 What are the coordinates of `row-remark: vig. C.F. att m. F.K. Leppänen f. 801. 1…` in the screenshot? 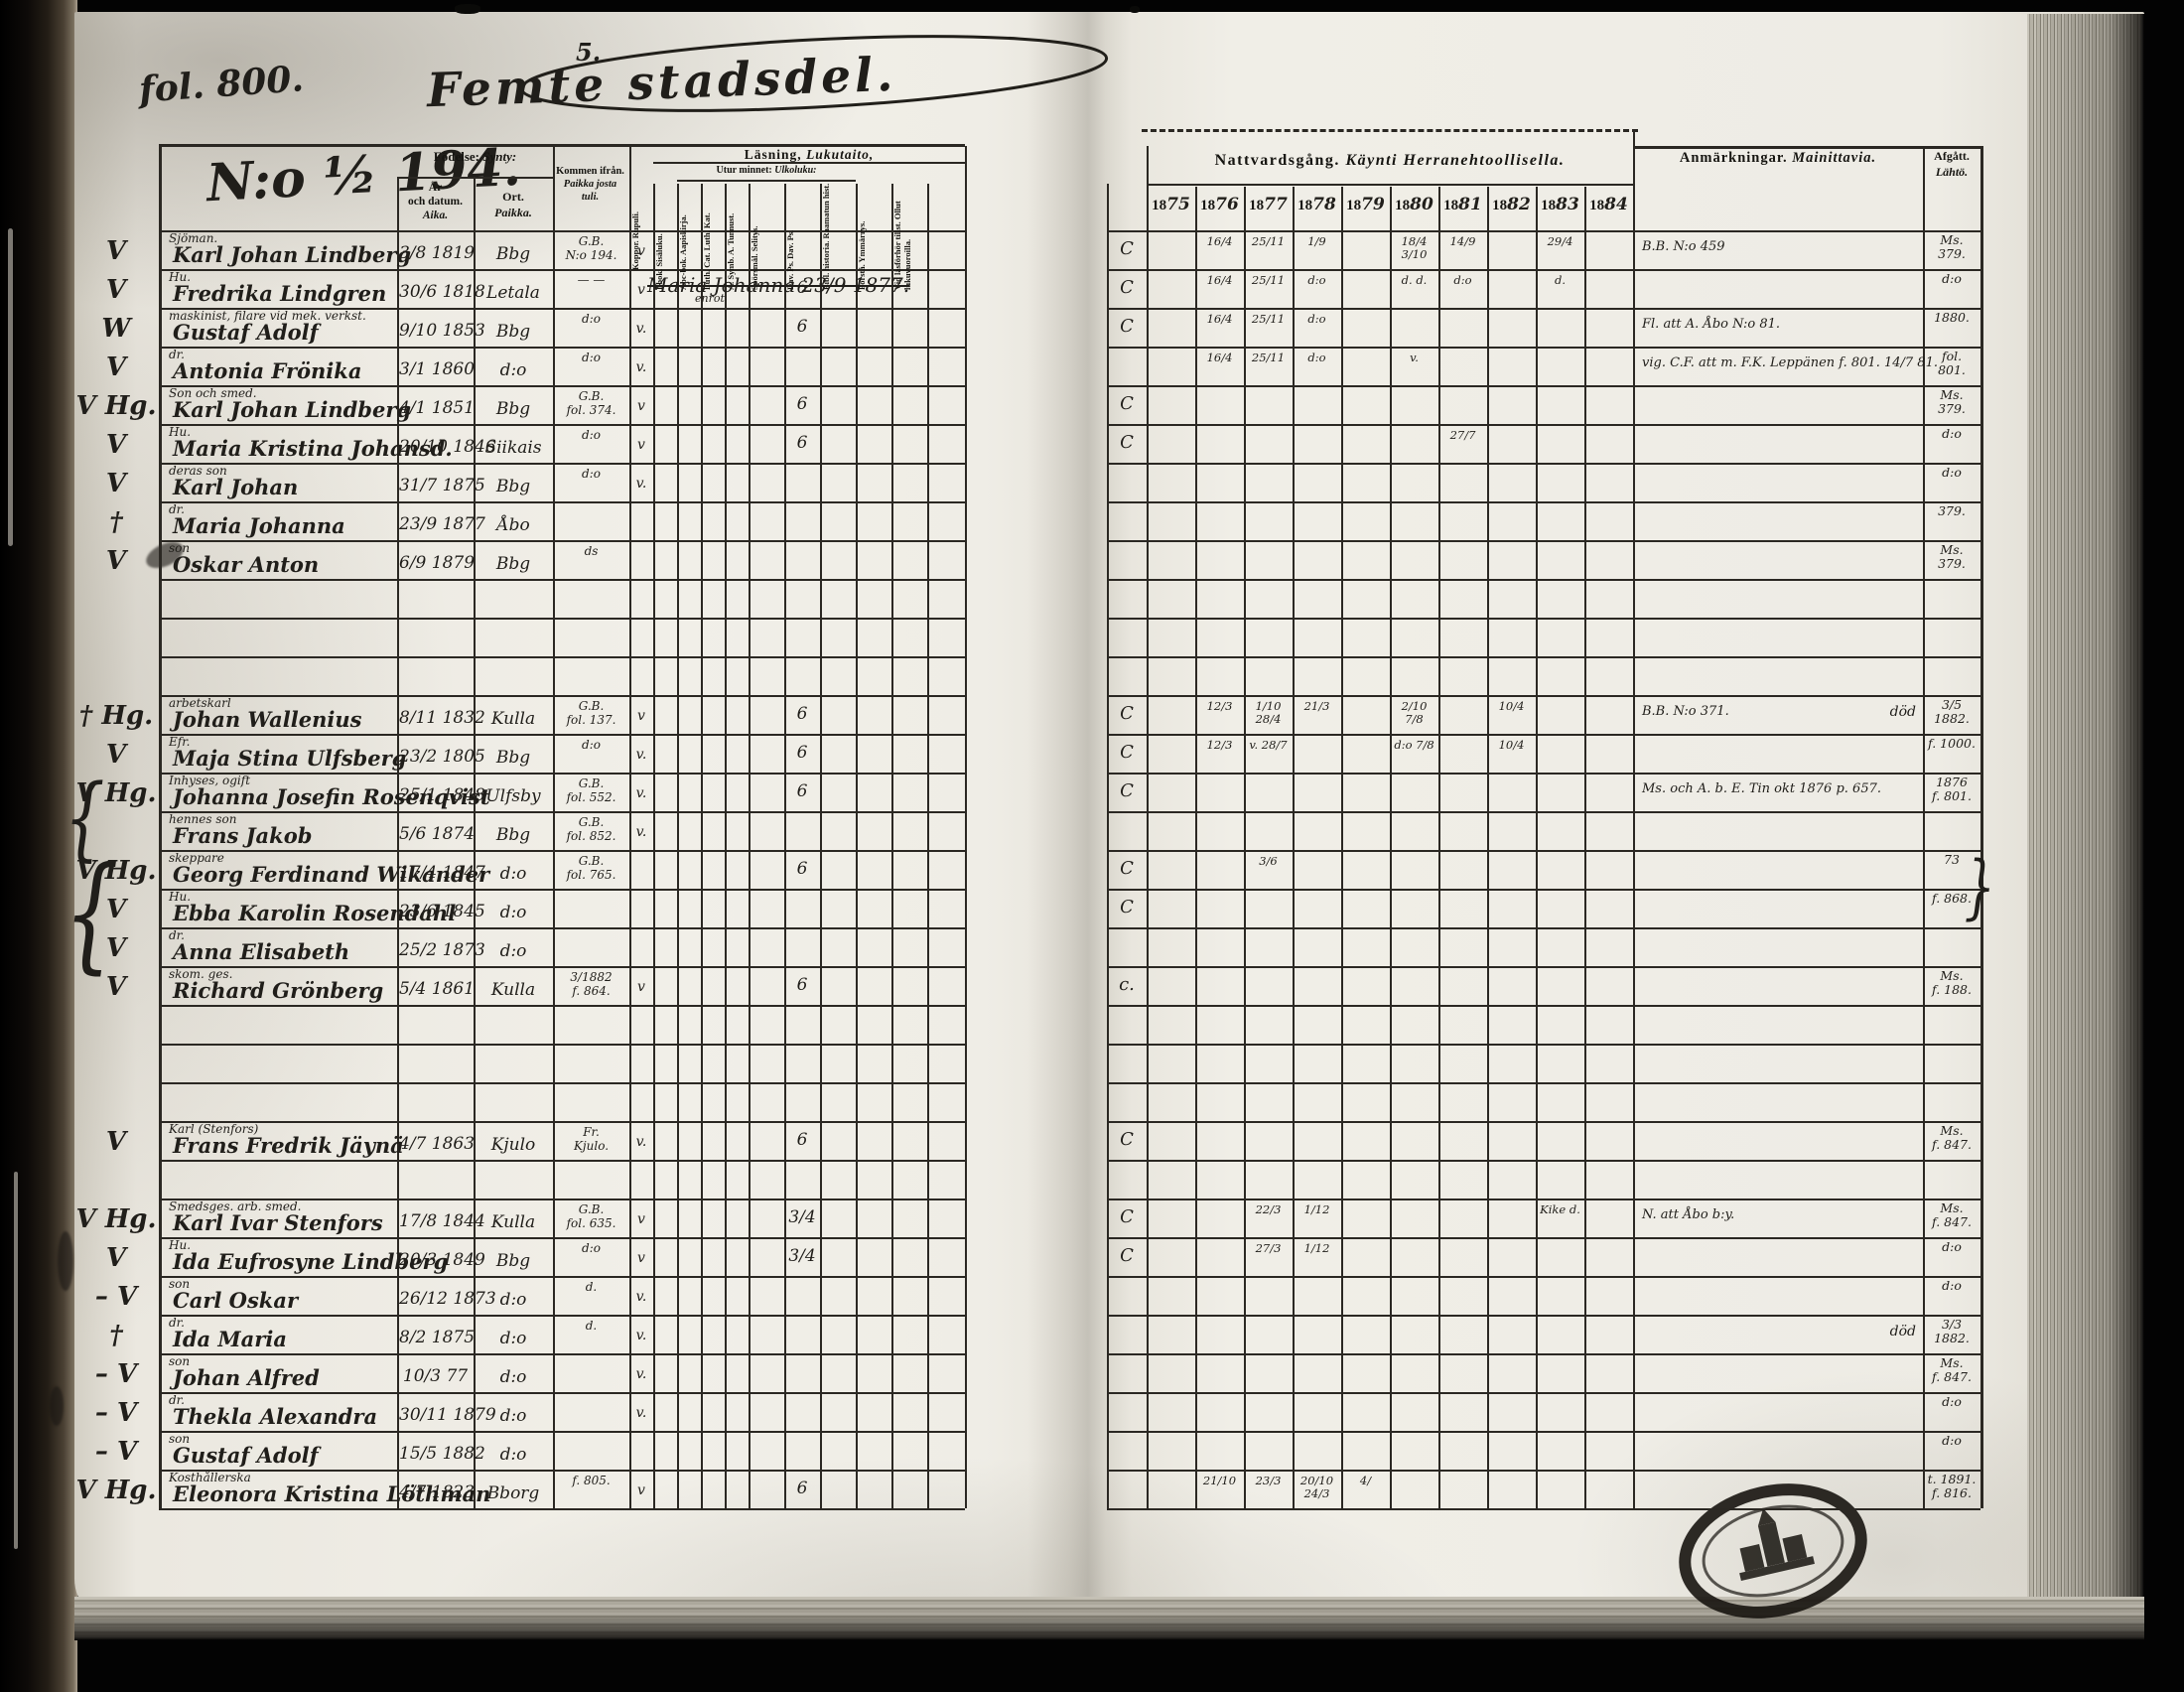 It's located at (1790, 362).